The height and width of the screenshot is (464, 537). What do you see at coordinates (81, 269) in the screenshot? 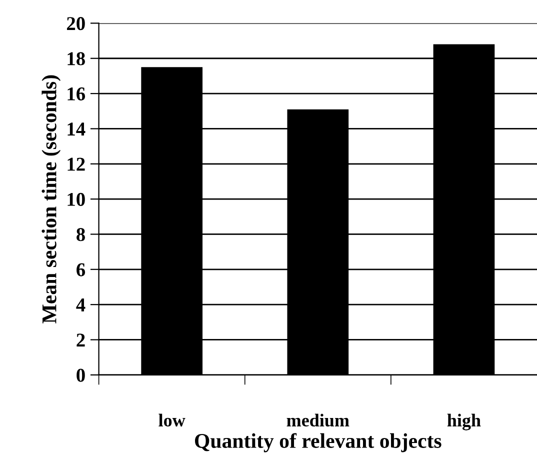
I see `y-tick-label: 6` at bounding box center [81, 269].